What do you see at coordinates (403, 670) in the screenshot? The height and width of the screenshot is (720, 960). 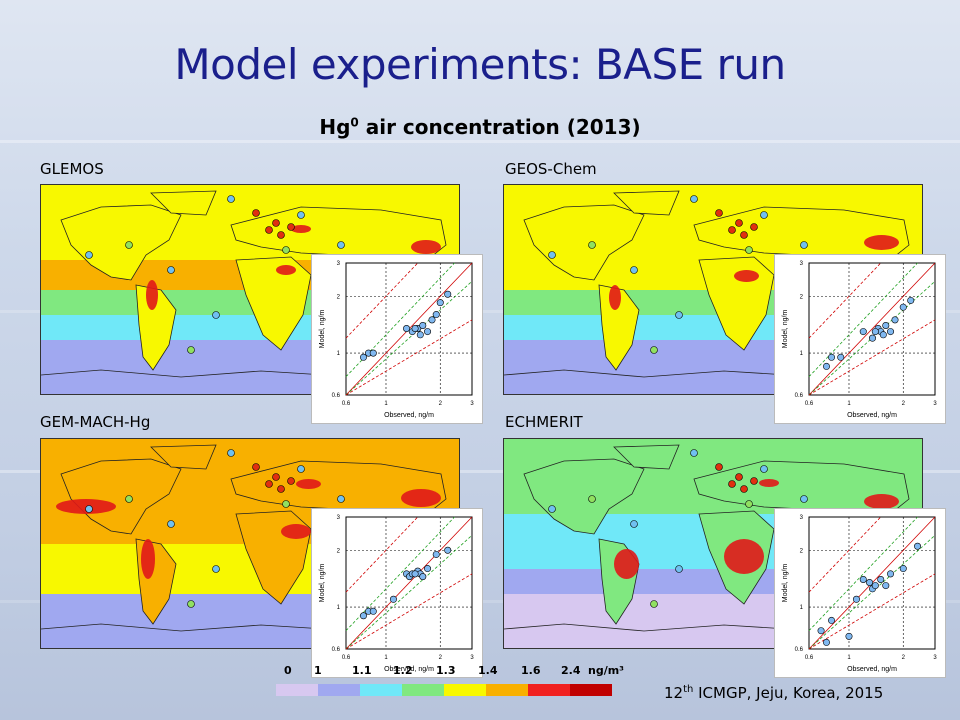 I see `legend-label: 1.2` at bounding box center [403, 670].